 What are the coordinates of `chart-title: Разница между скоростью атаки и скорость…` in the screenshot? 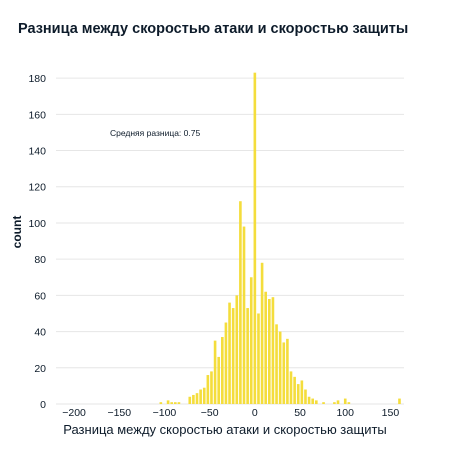 It's located at (213, 29).